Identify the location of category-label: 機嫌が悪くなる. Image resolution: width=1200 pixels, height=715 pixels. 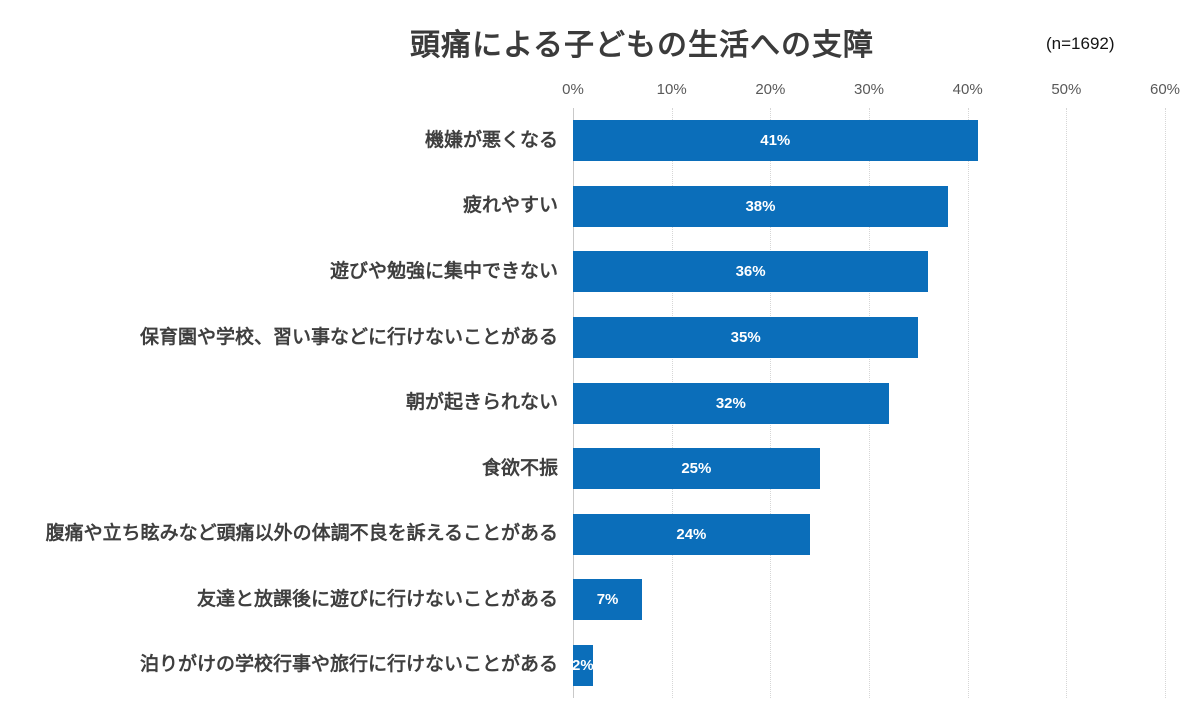
(491, 140).